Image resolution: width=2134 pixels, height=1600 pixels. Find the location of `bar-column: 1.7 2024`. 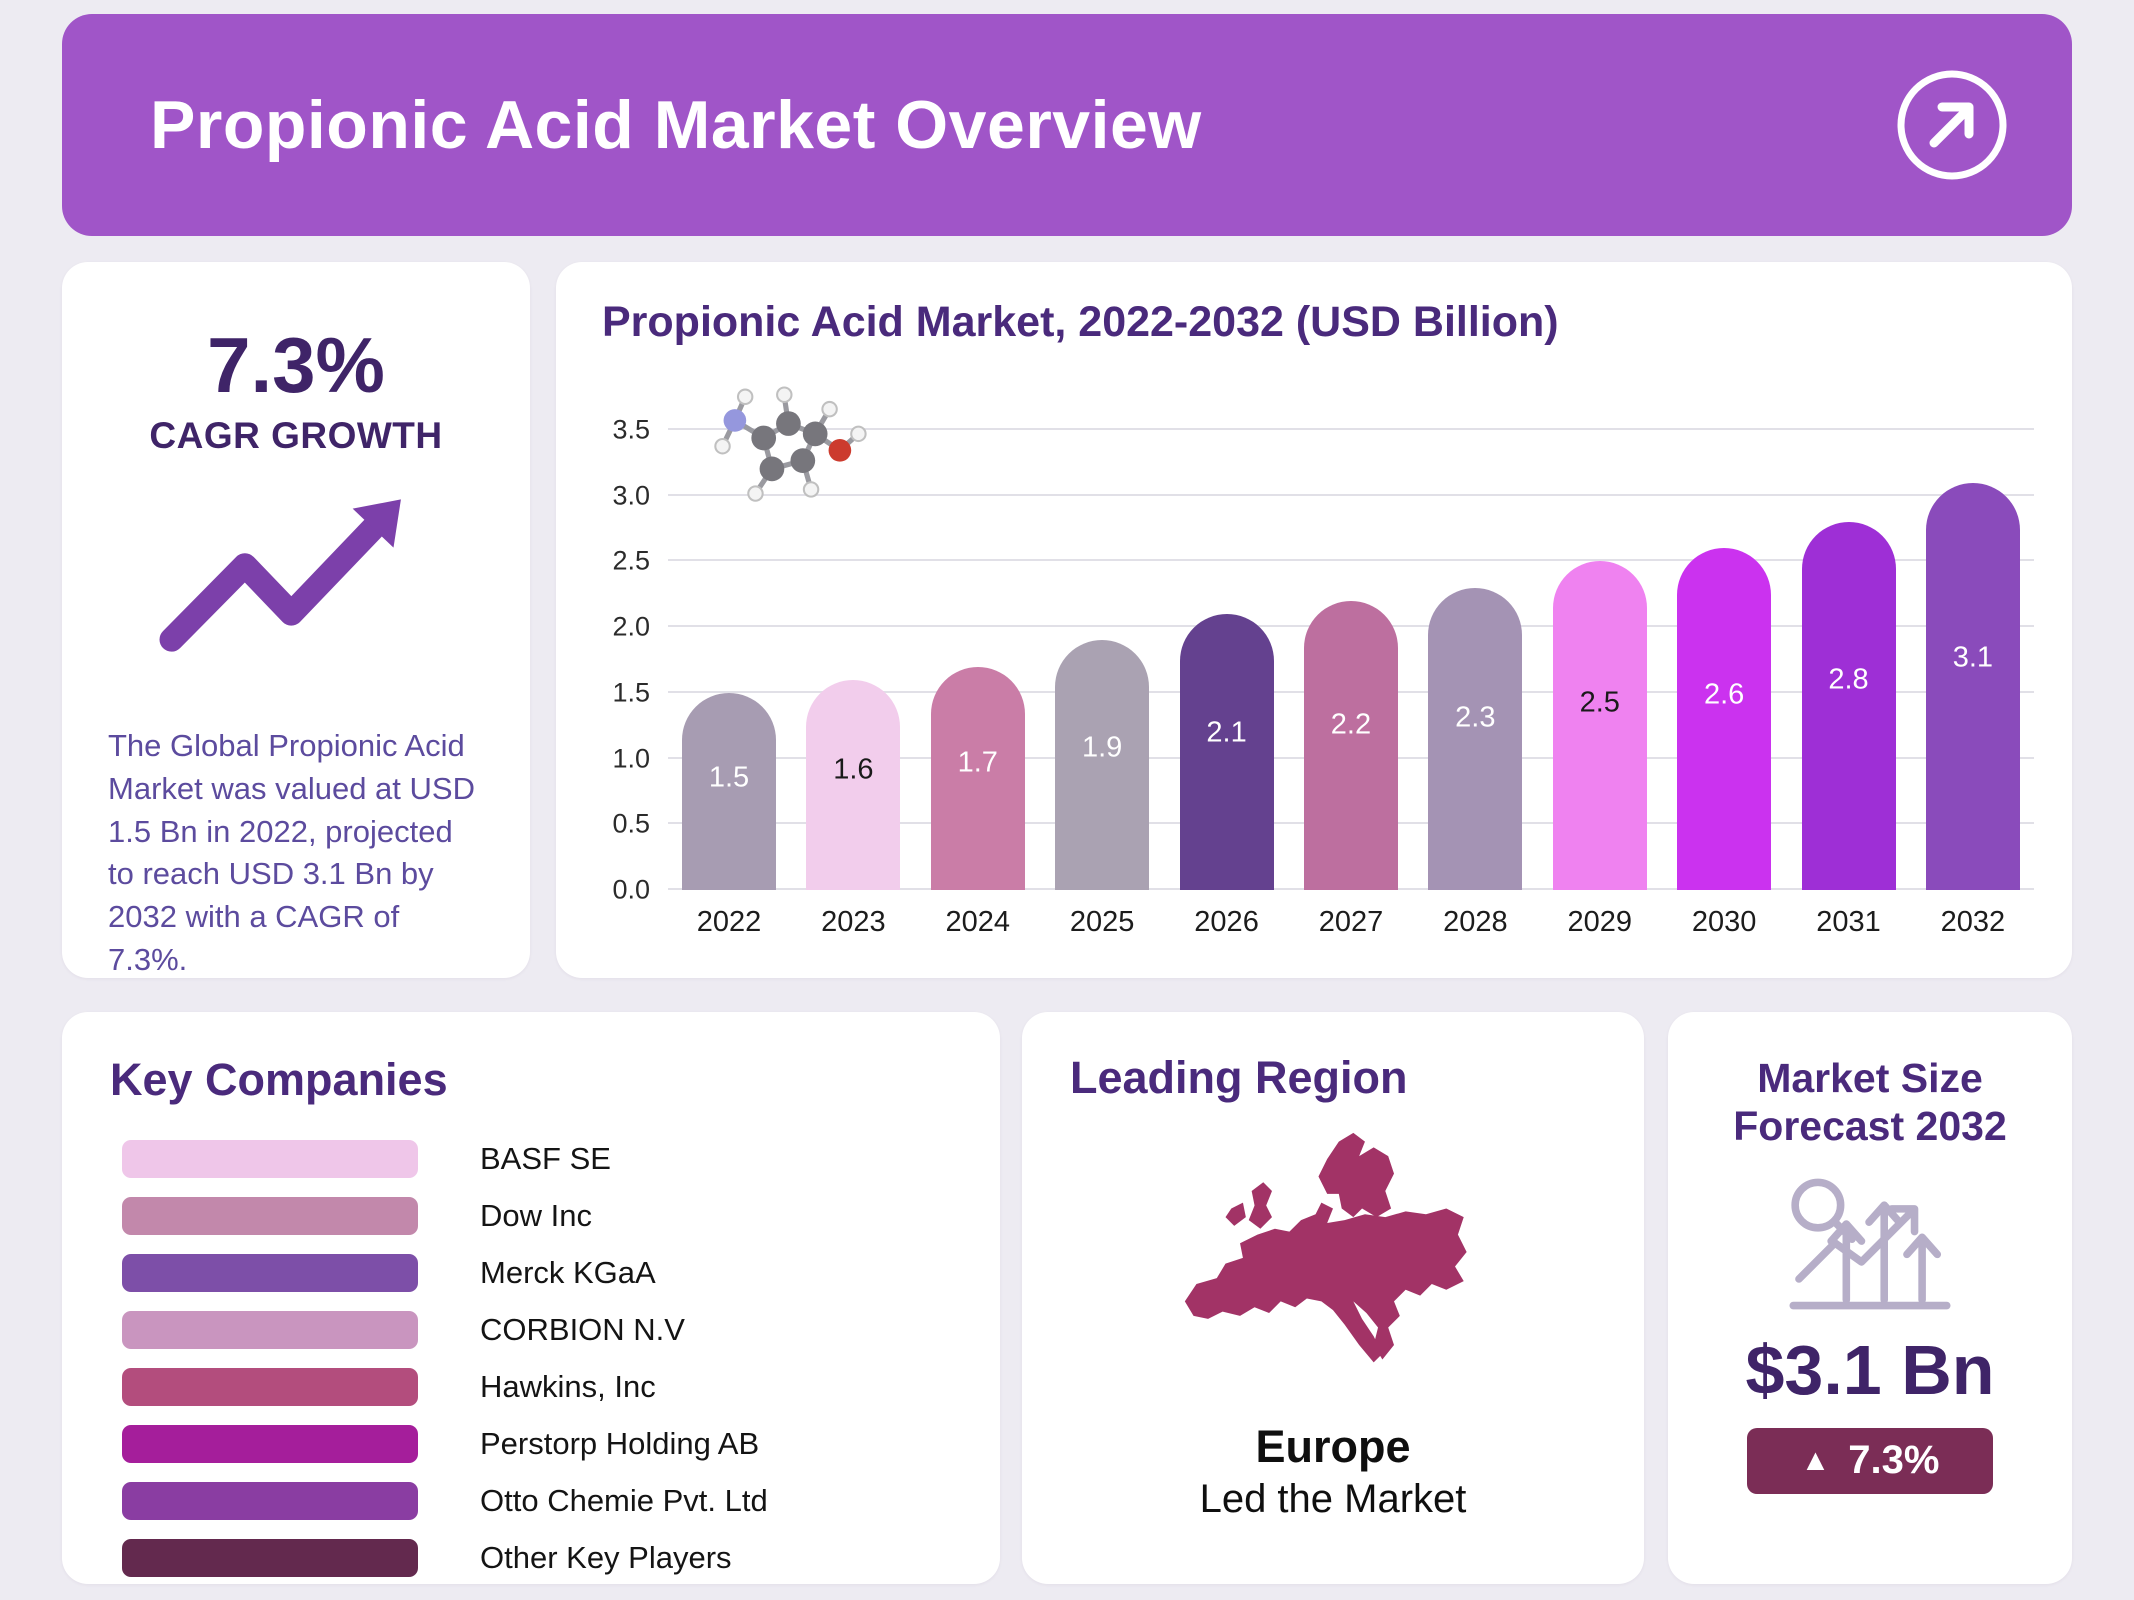

bar-column: 1.7 2024 is located at coordinates (977, 684).